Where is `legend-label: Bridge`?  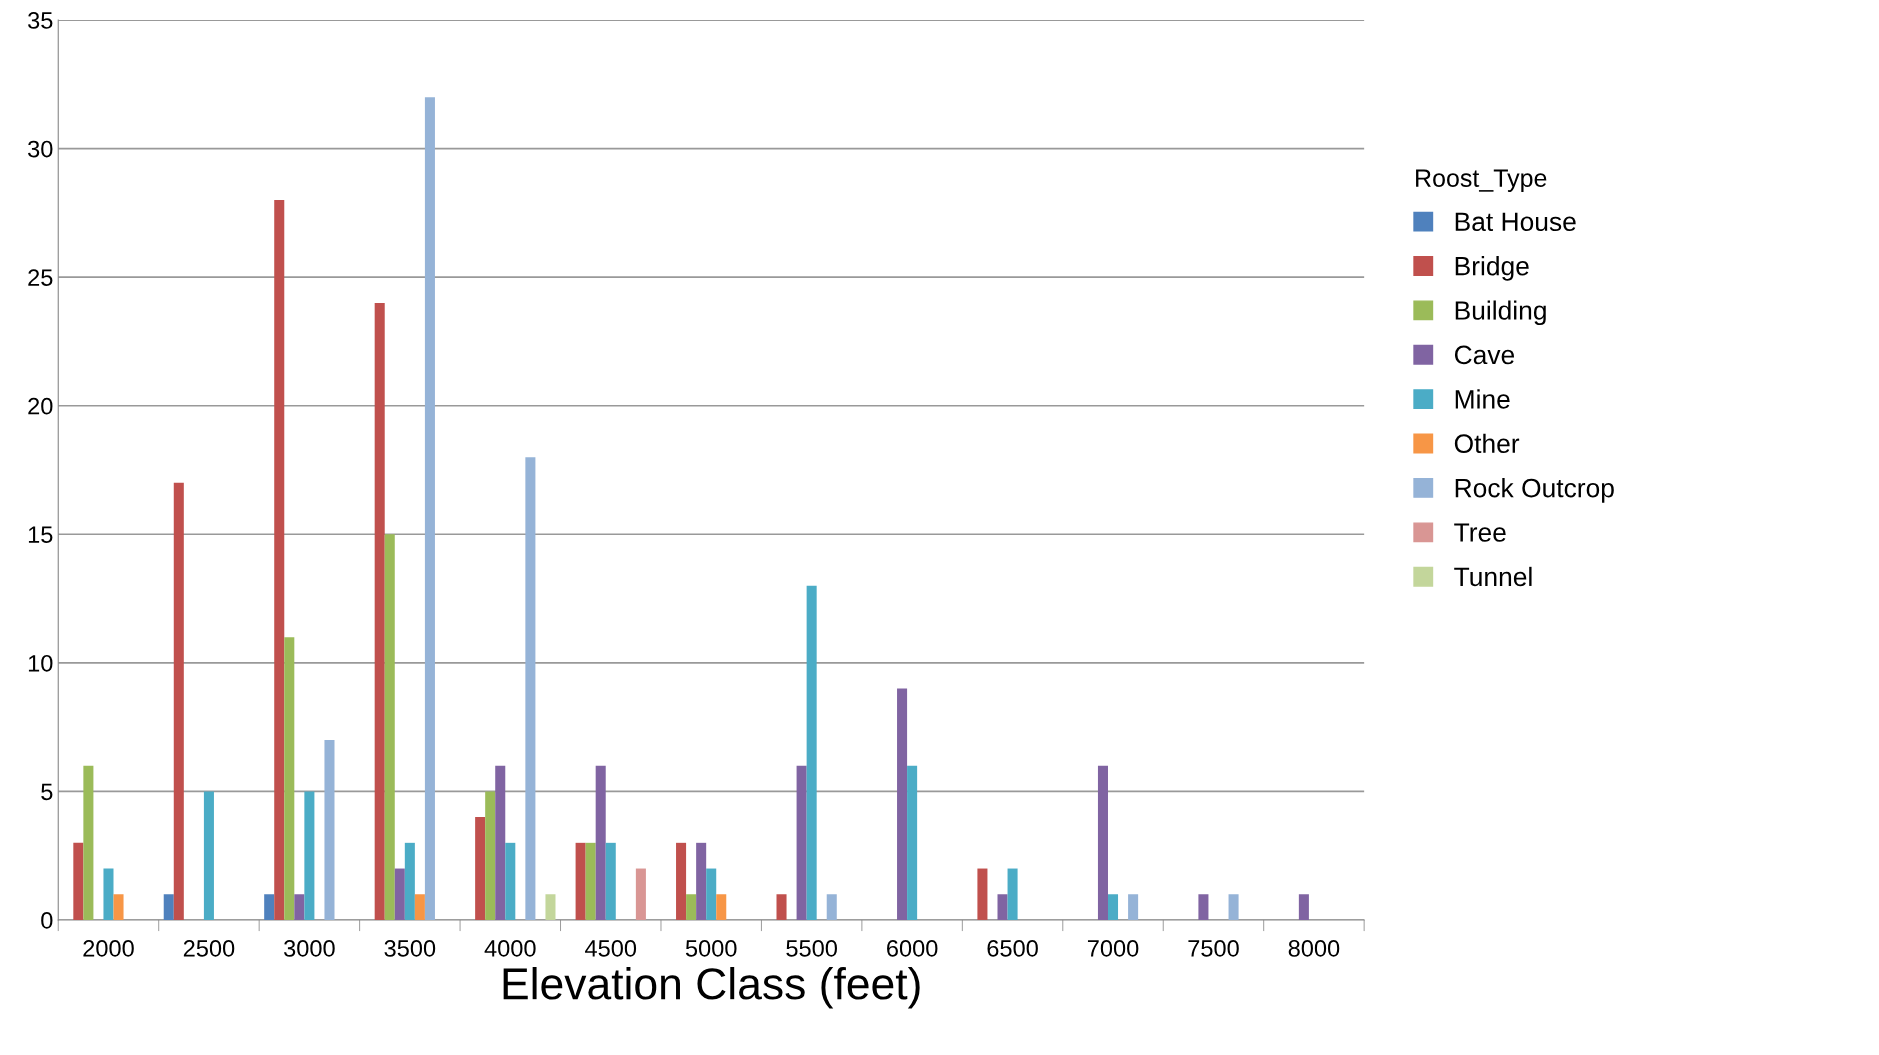
legend-label: Bridge is located at coordinates (1492, 268).